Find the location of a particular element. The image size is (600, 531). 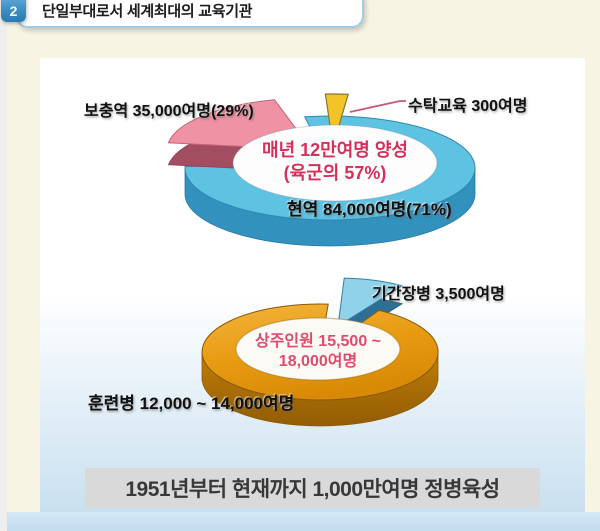

page-title: 단일부대로서 세계최대의 교육기관 is located at coordinates (147, 11).